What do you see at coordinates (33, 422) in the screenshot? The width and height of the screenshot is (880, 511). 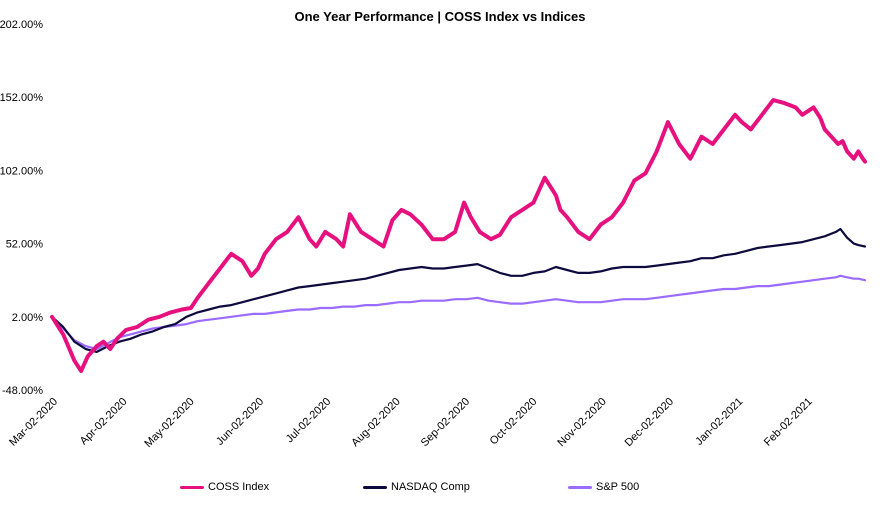 I see `x-tick-label: Mar-02-2020` at bounding box center [33, 422].